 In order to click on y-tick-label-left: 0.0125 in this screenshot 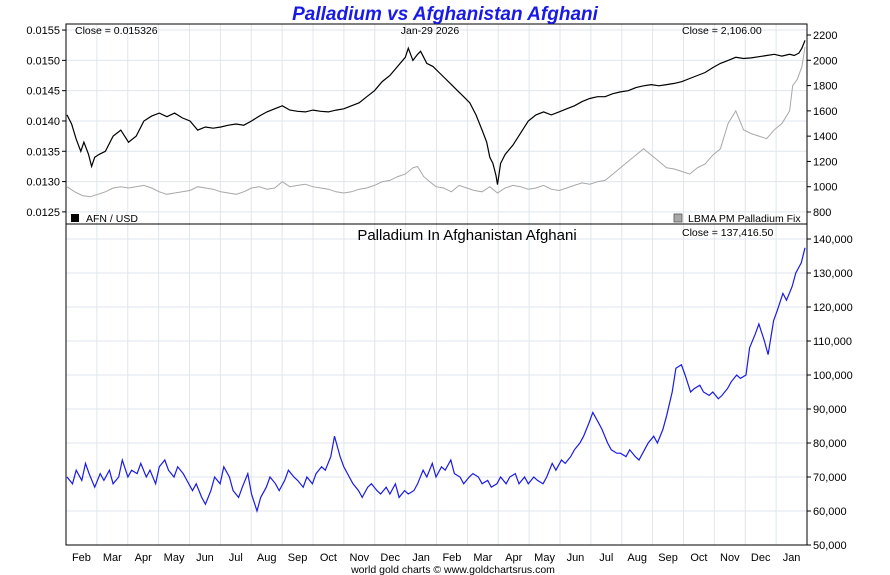, I will do `click(43, 213)`.